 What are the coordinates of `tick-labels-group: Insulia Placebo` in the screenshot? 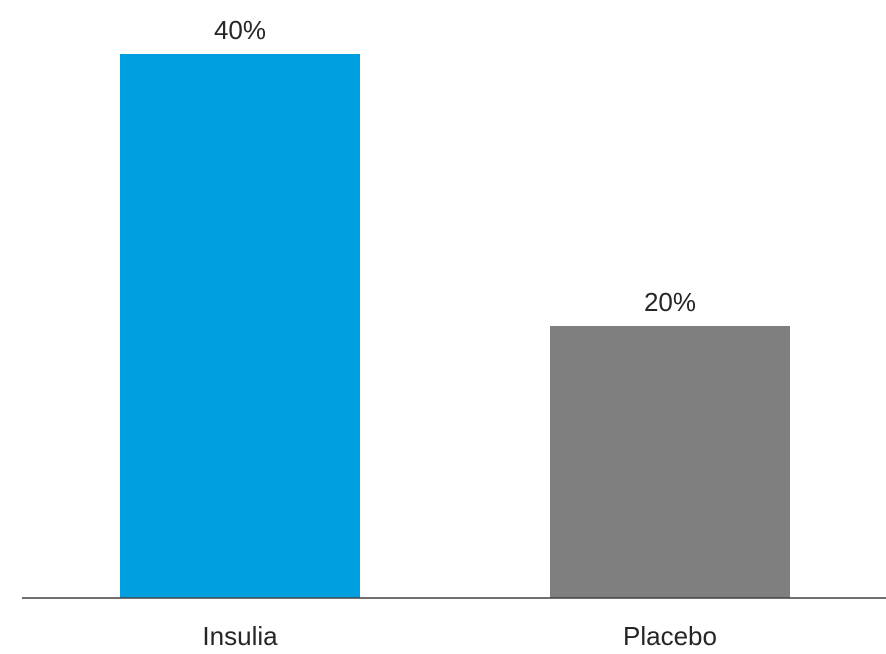 It's located at (459, 636).